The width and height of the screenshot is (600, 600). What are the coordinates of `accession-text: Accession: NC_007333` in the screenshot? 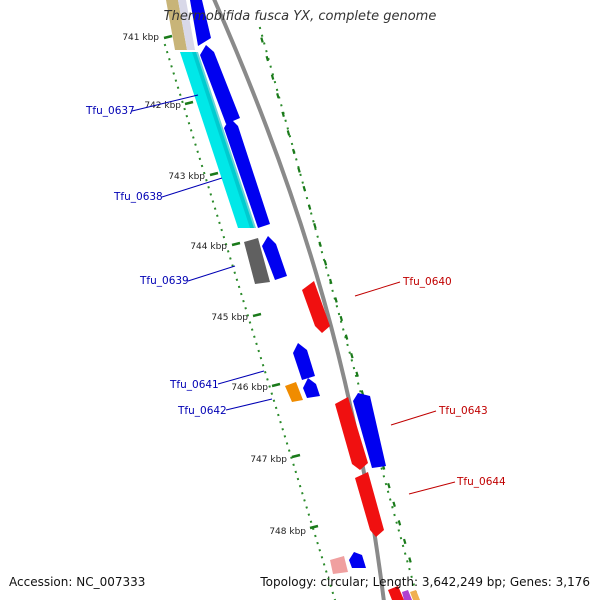 It's located at (77, 582).